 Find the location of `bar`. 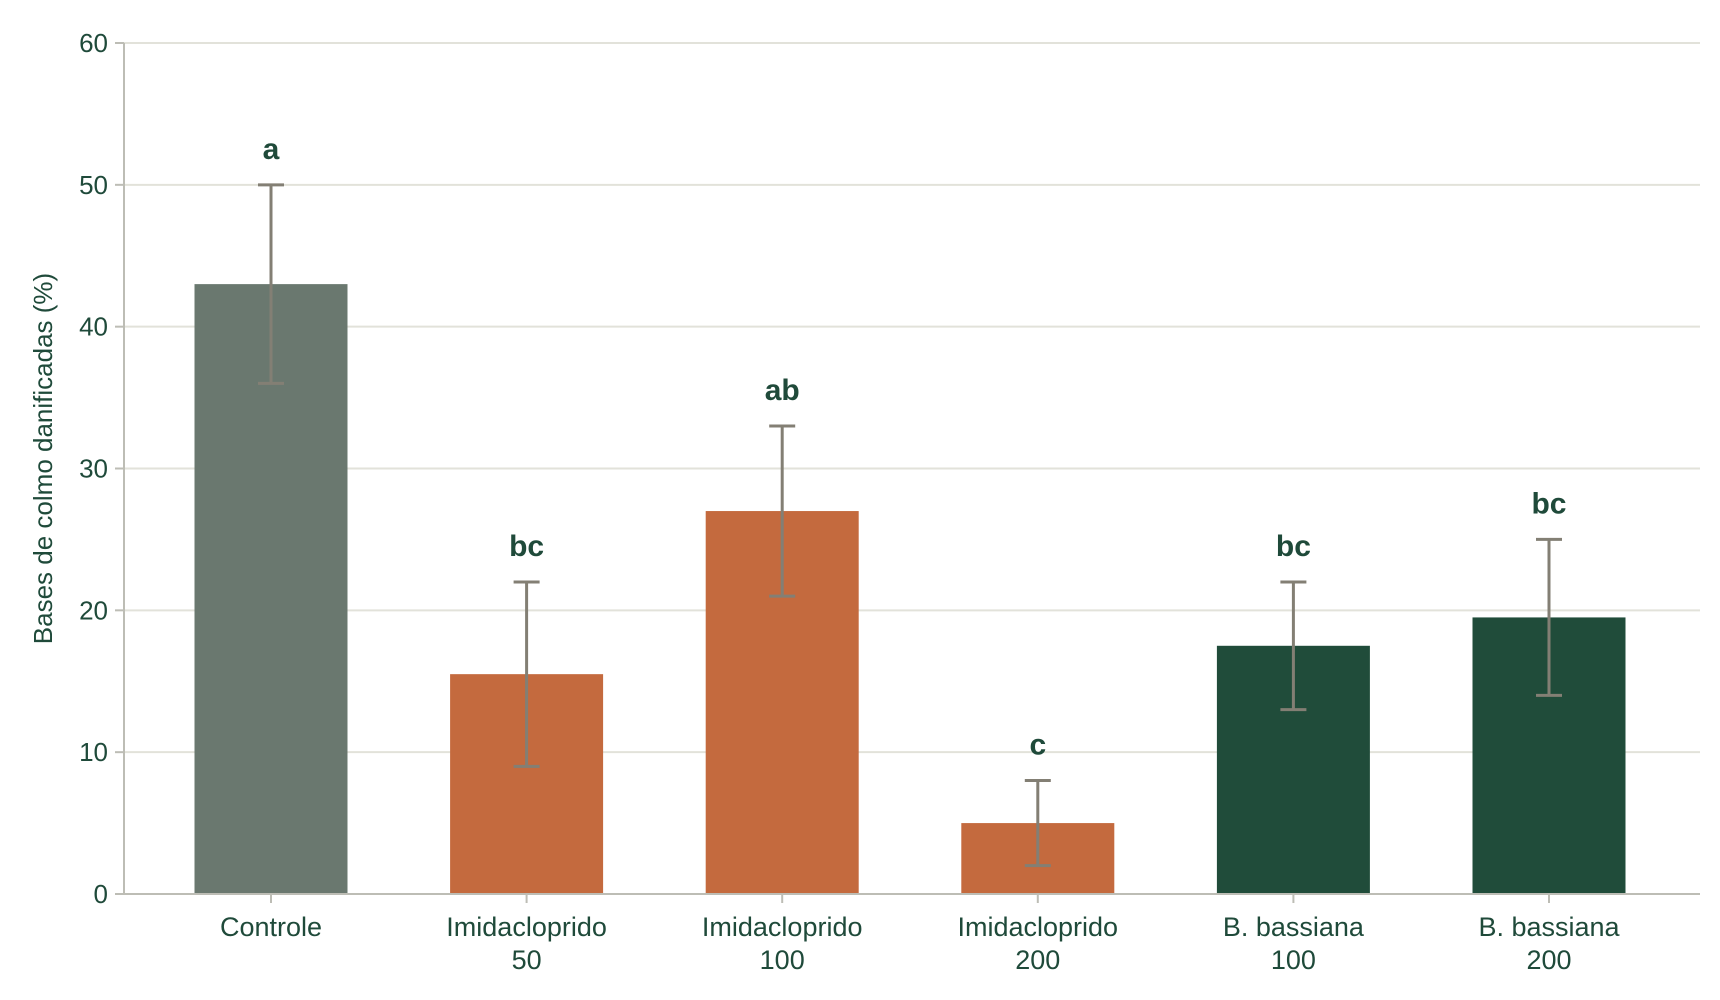

bar is located at coordinates (271, 589).